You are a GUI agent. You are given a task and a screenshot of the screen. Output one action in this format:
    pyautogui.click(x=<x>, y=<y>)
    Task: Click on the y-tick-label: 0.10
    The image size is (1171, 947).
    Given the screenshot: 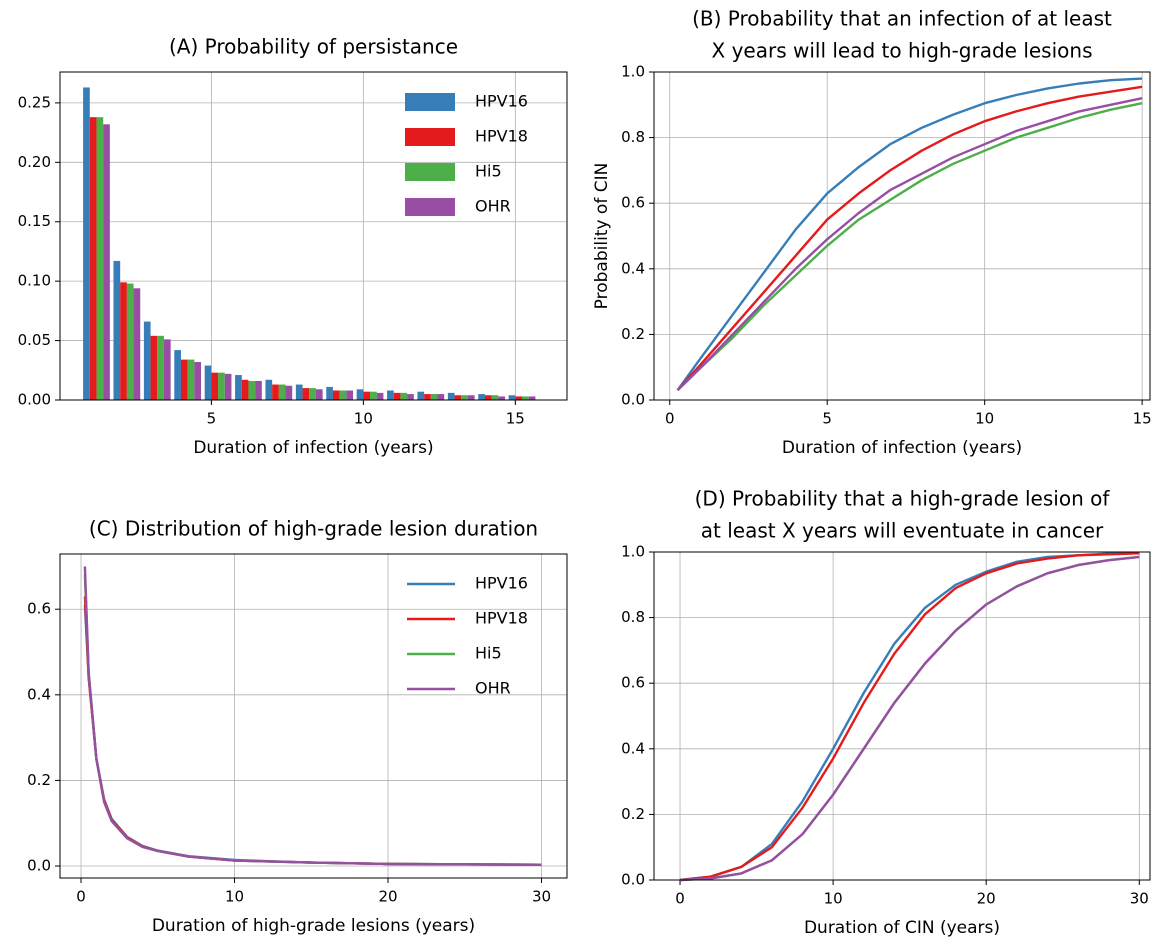 What is the action you would take?
    pyautogui.click(x=34, y=281)
    